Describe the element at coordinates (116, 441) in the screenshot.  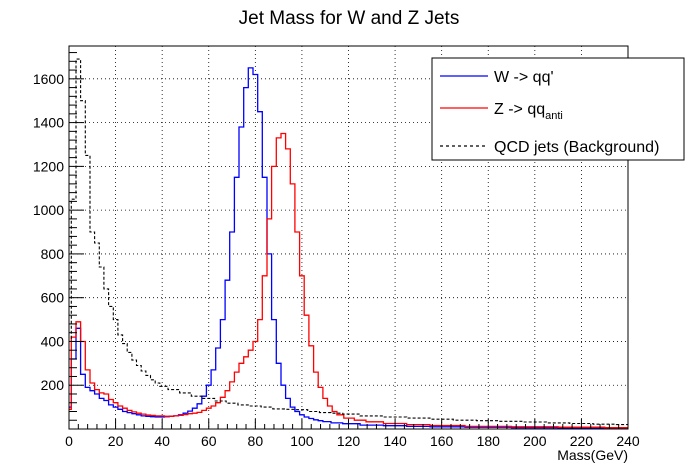
I see `x-tick-label: 20` at that location.